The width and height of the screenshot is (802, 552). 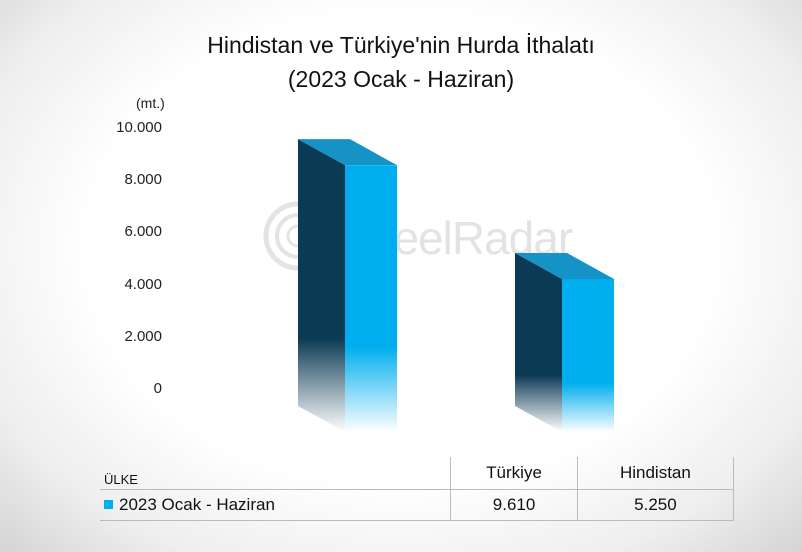 I want to click on data-table-series-cell: 2023 Ocak - Haziran, so click(x=275, y=505).